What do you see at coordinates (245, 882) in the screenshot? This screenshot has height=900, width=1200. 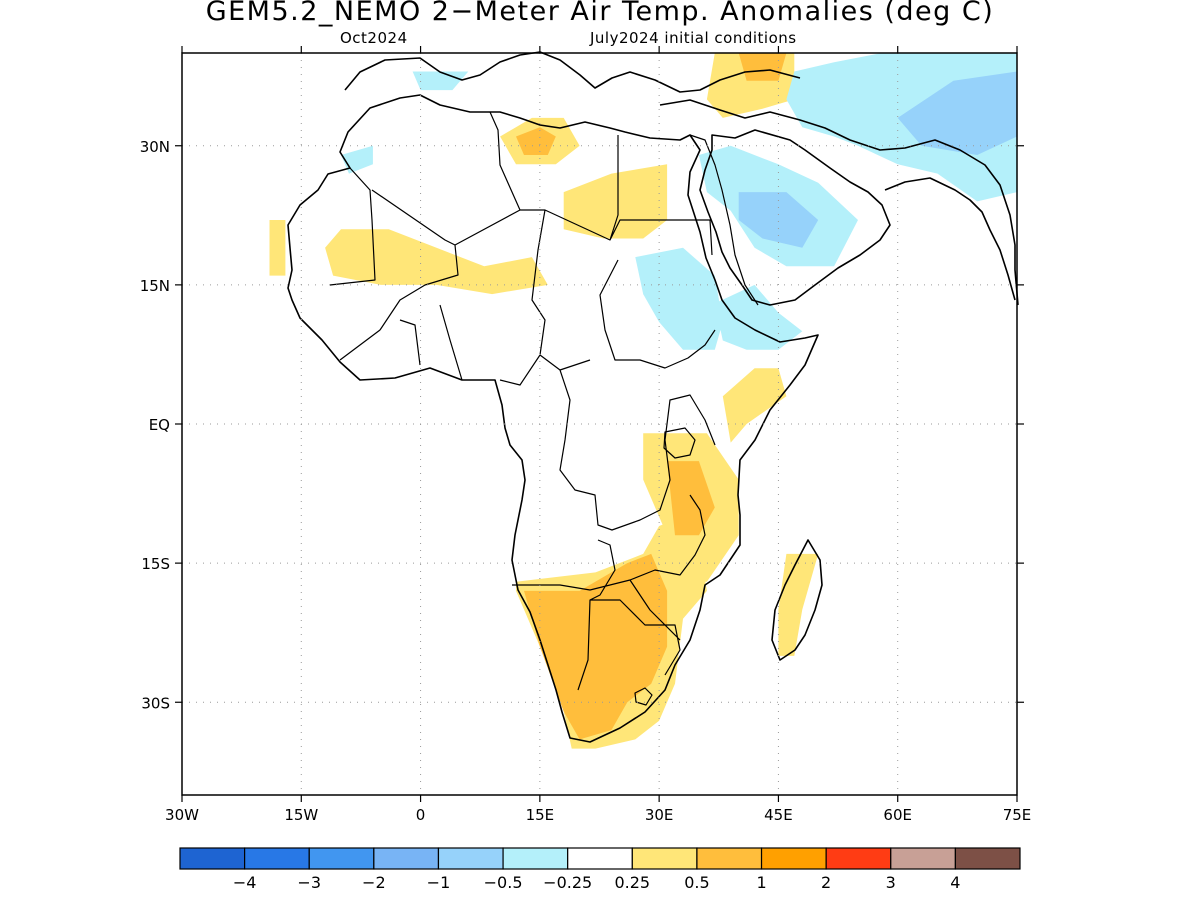 I see `colorbar-label-0: −4` at bounding box center [245, 882].